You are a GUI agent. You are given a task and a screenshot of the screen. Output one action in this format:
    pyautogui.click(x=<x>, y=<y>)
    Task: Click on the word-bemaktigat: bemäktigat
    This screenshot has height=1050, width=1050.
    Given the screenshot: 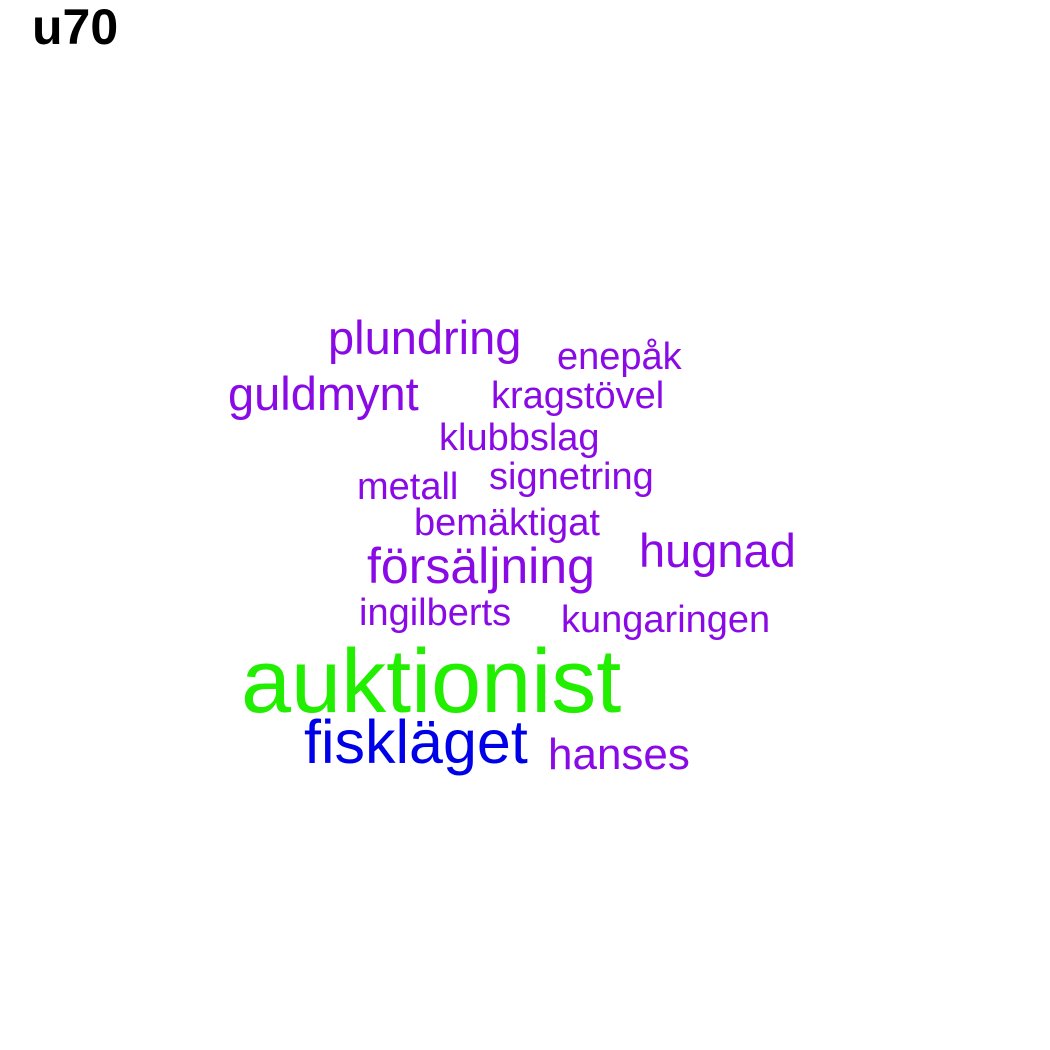 What is the action you would take?
    pyautogui.click(x=507, y=523)
    